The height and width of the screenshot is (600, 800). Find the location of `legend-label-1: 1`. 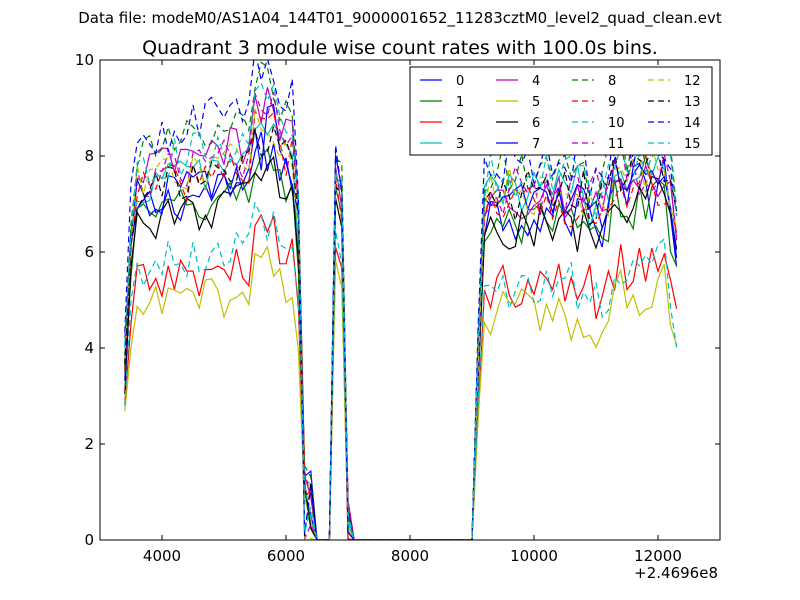

legend-label-1: 1 is located at coordinates (460, 102).